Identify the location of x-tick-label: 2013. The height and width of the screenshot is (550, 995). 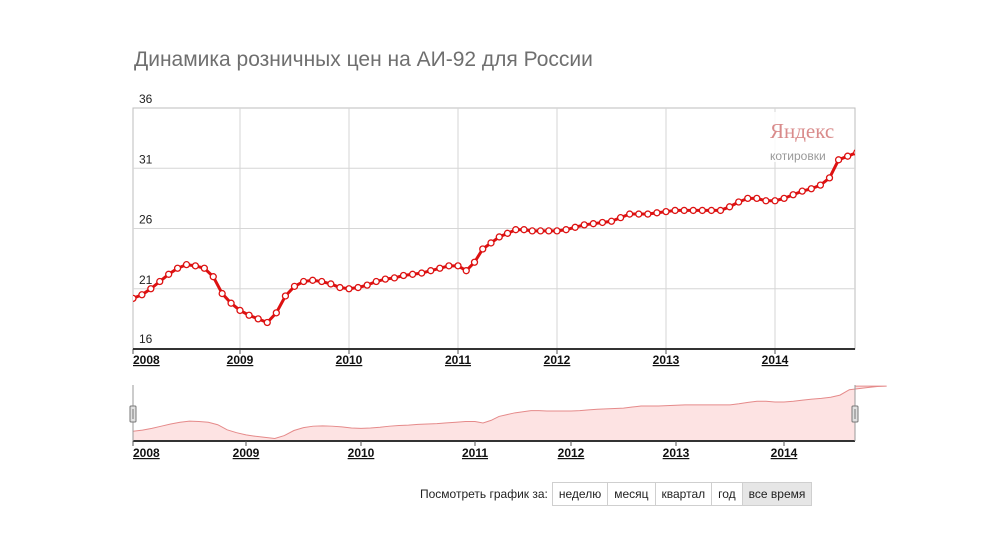
(666, 360).